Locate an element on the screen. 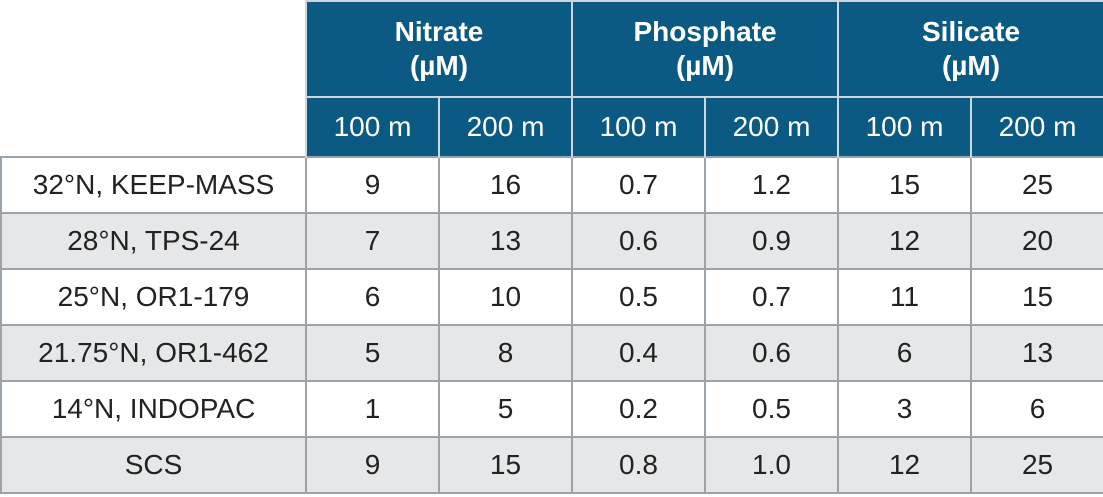 The image size is (1103, 497). table-row: SCS 9 15 0.8 1.0 12 25 is located at coordinates (551, 465).